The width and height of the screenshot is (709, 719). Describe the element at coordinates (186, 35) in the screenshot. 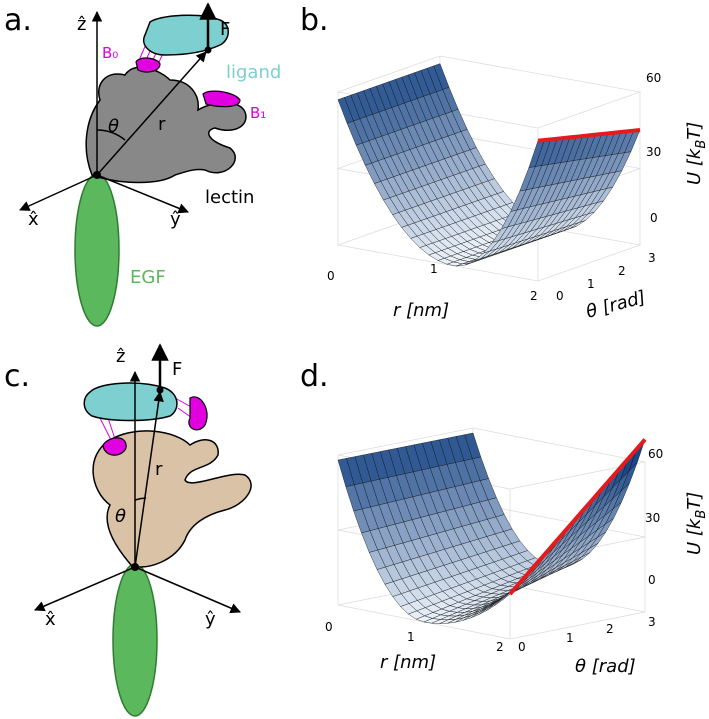

I see `ligand-shape` at that location.